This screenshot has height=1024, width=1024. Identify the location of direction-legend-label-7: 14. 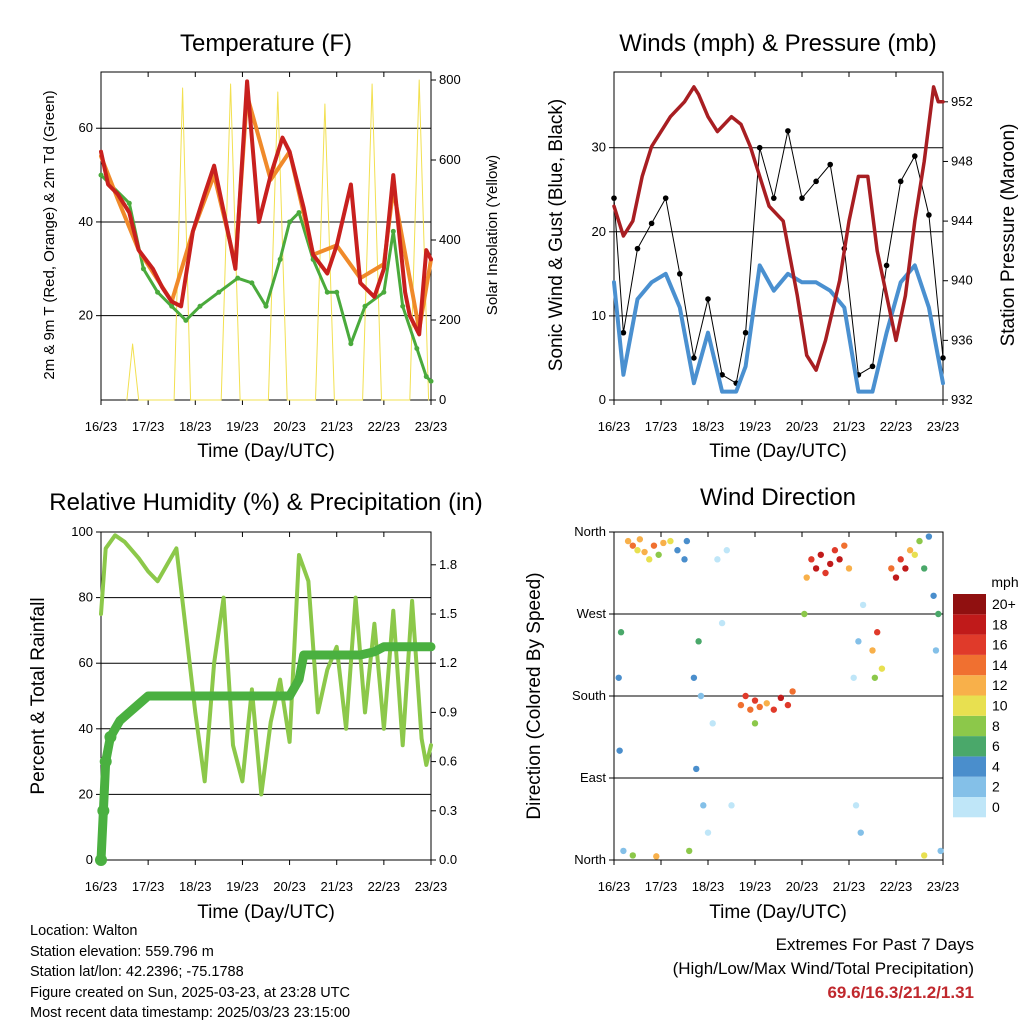
(1000, 665).